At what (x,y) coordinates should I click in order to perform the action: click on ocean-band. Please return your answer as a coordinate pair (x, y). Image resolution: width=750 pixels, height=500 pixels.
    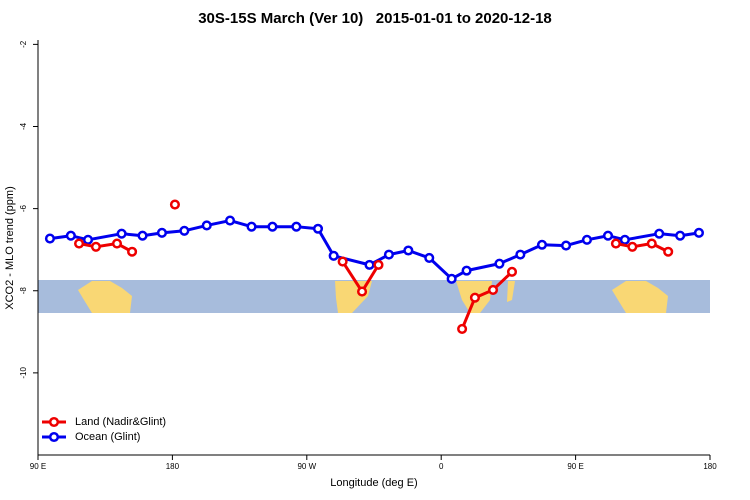
    Looking at the image, I should click on (374, 296).